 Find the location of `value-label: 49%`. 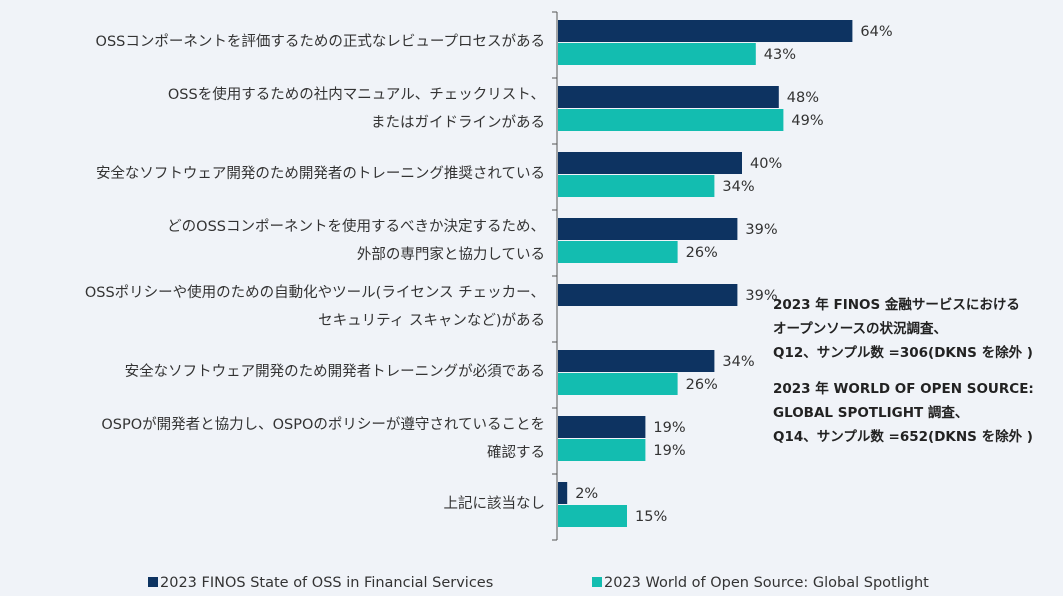

value-label: 49% is located at coordinates (807, 121).